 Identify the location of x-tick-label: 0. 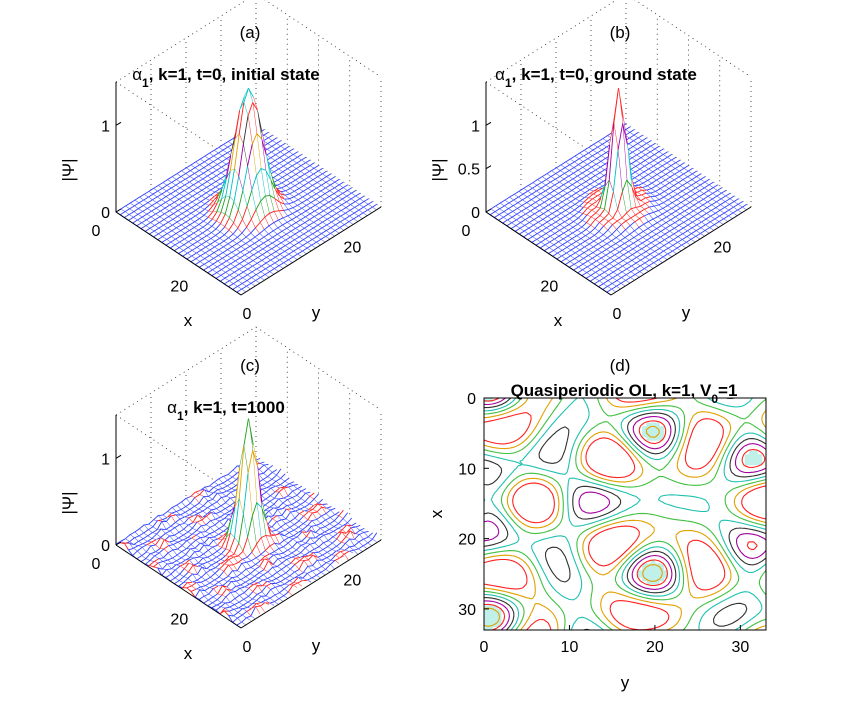
(96, 231).